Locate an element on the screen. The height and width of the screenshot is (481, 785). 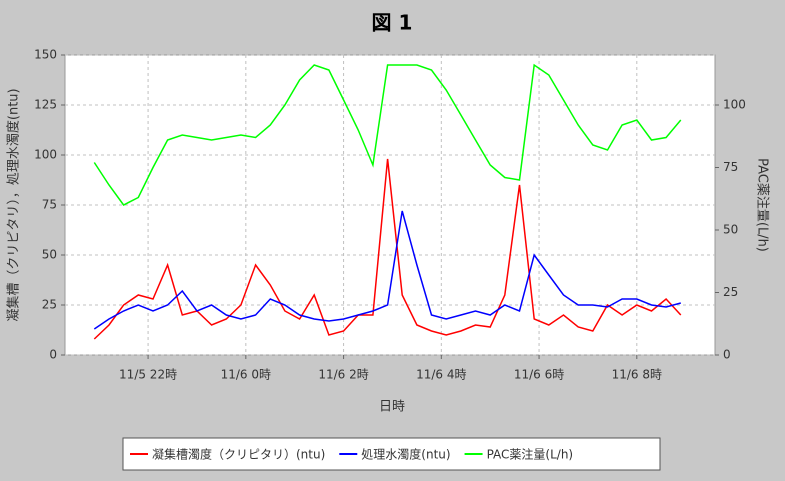
y2-tick-label: 25 is located at coordinates (730, 292).